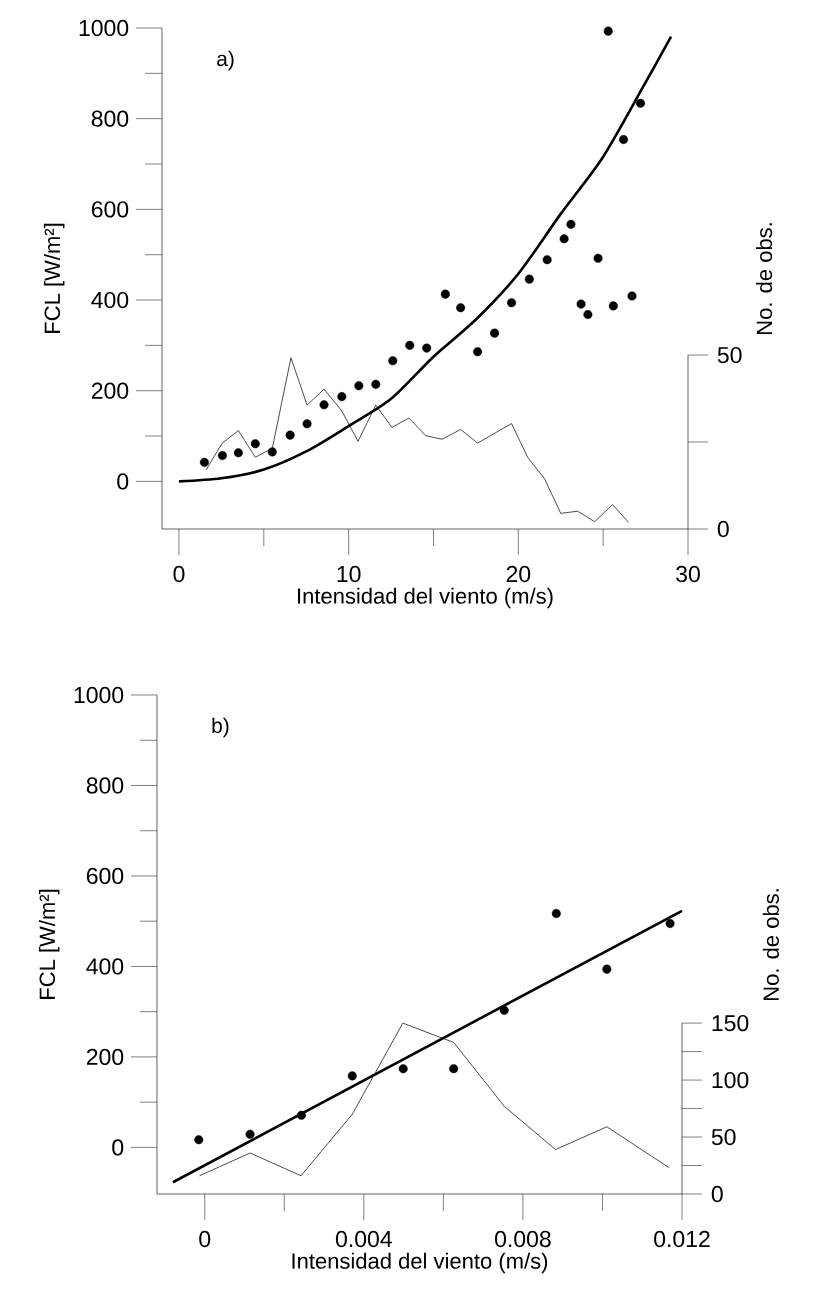  I want to click on y2-tick-label: 150, so click(730, 1023).